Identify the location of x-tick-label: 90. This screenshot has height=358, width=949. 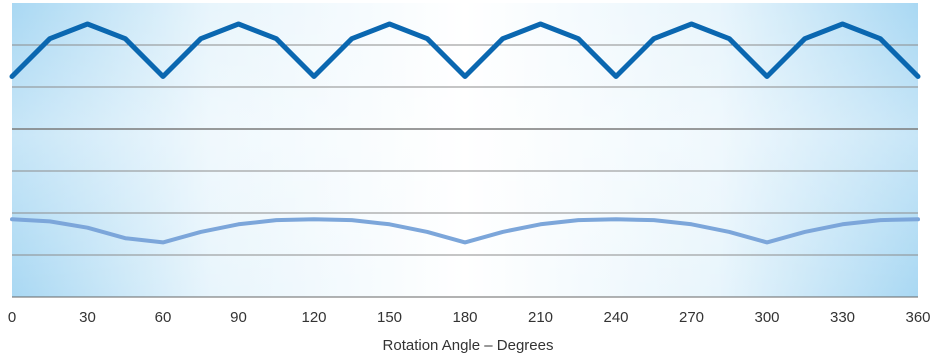
(238, 317).